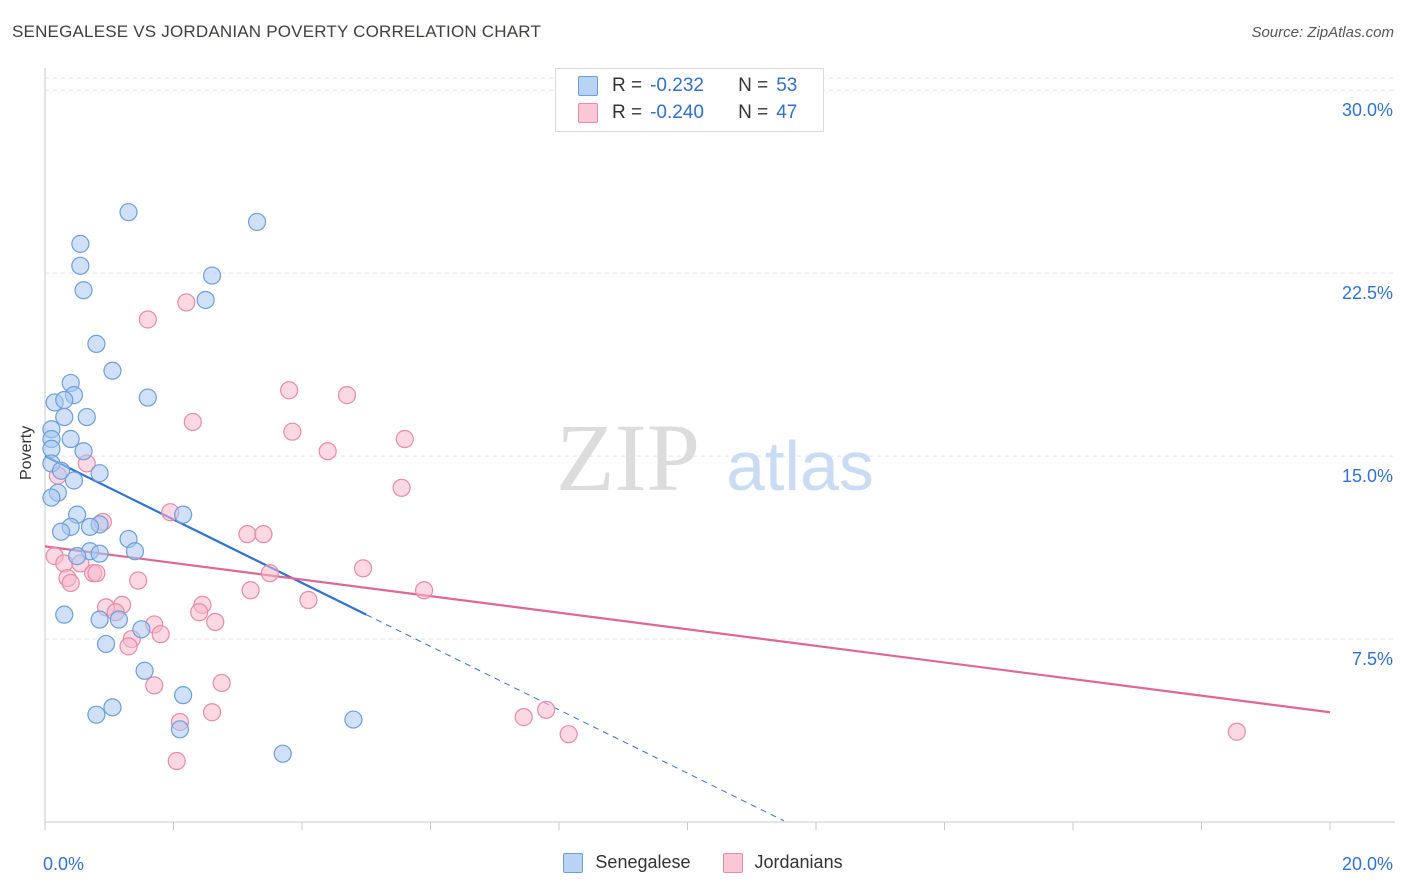  What do you see at coordinates (1322, 32) in the screenshot?
I see `source-label: Source: ZipAtlas.com` at bounding box center [1322, 32].